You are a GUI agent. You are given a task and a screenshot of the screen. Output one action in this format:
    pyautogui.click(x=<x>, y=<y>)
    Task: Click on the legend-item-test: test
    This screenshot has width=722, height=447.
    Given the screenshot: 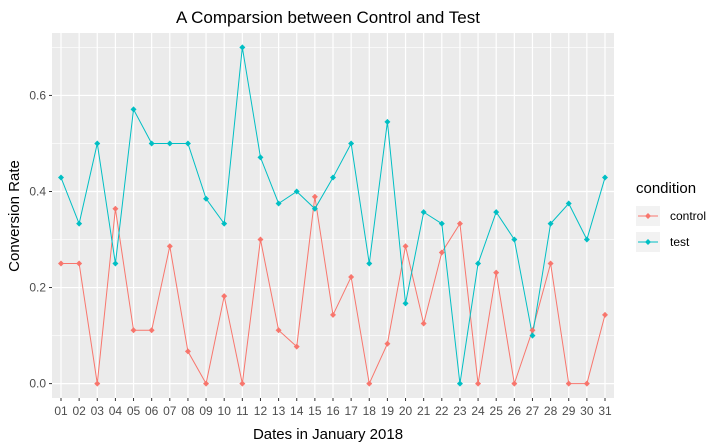 What is the action you would take?
    pyautogui.click(x=663, y=242)
    